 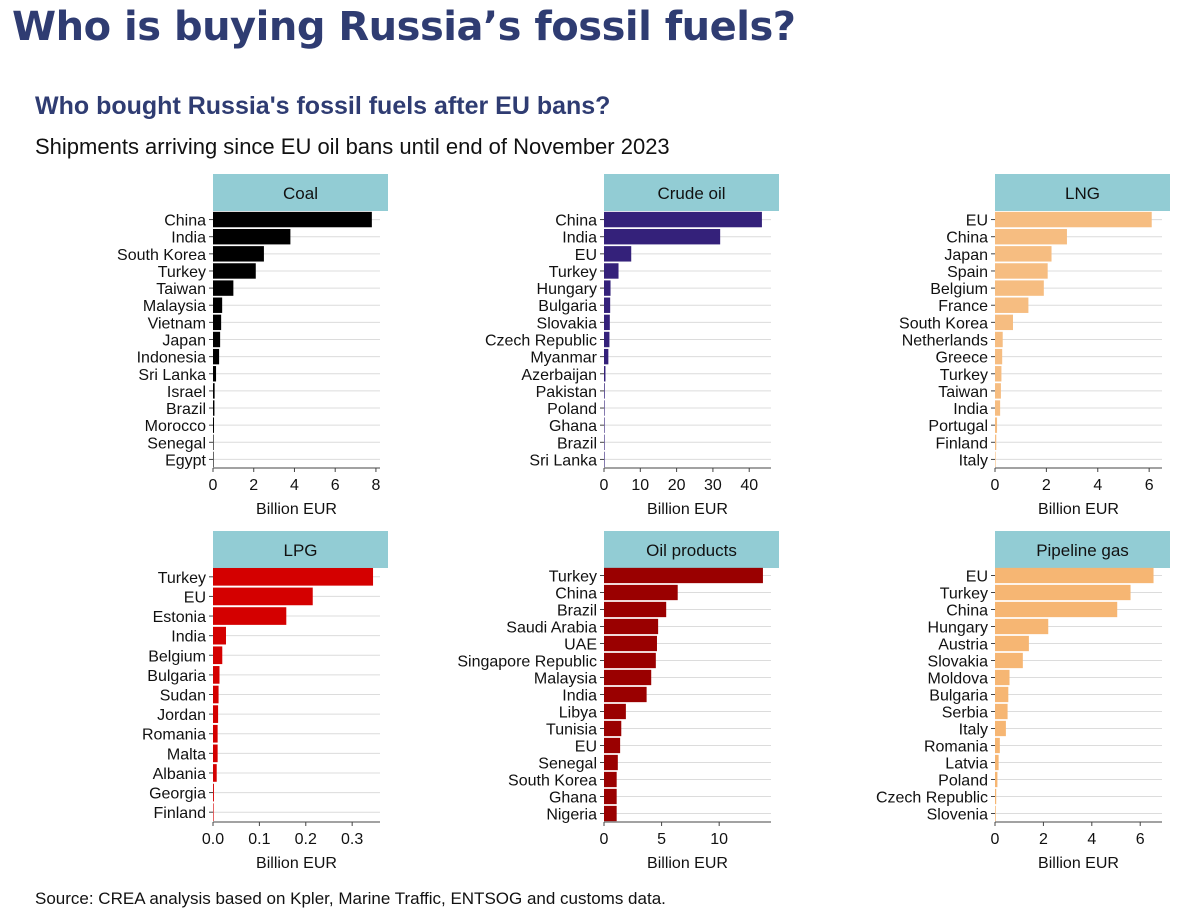 I want to click on bar-lng-japan, so click(x=1023, y=254).